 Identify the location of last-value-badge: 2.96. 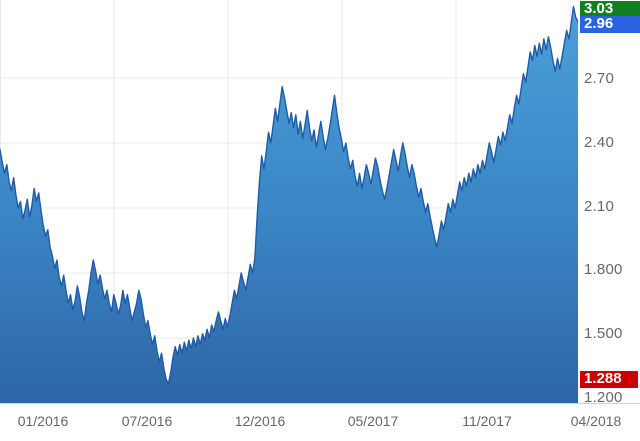
(610, 24).